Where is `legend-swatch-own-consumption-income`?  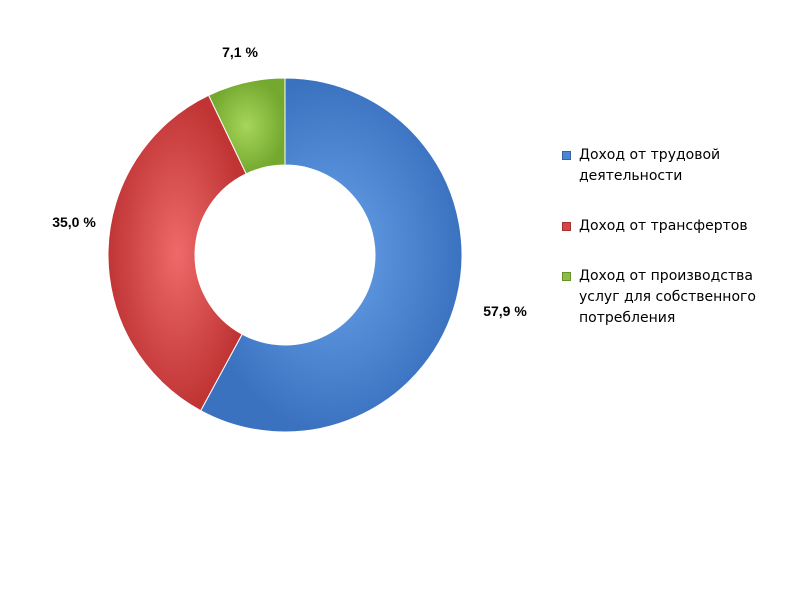 legend-swatch-own-consumption-income is located at coordinates (566, 276).